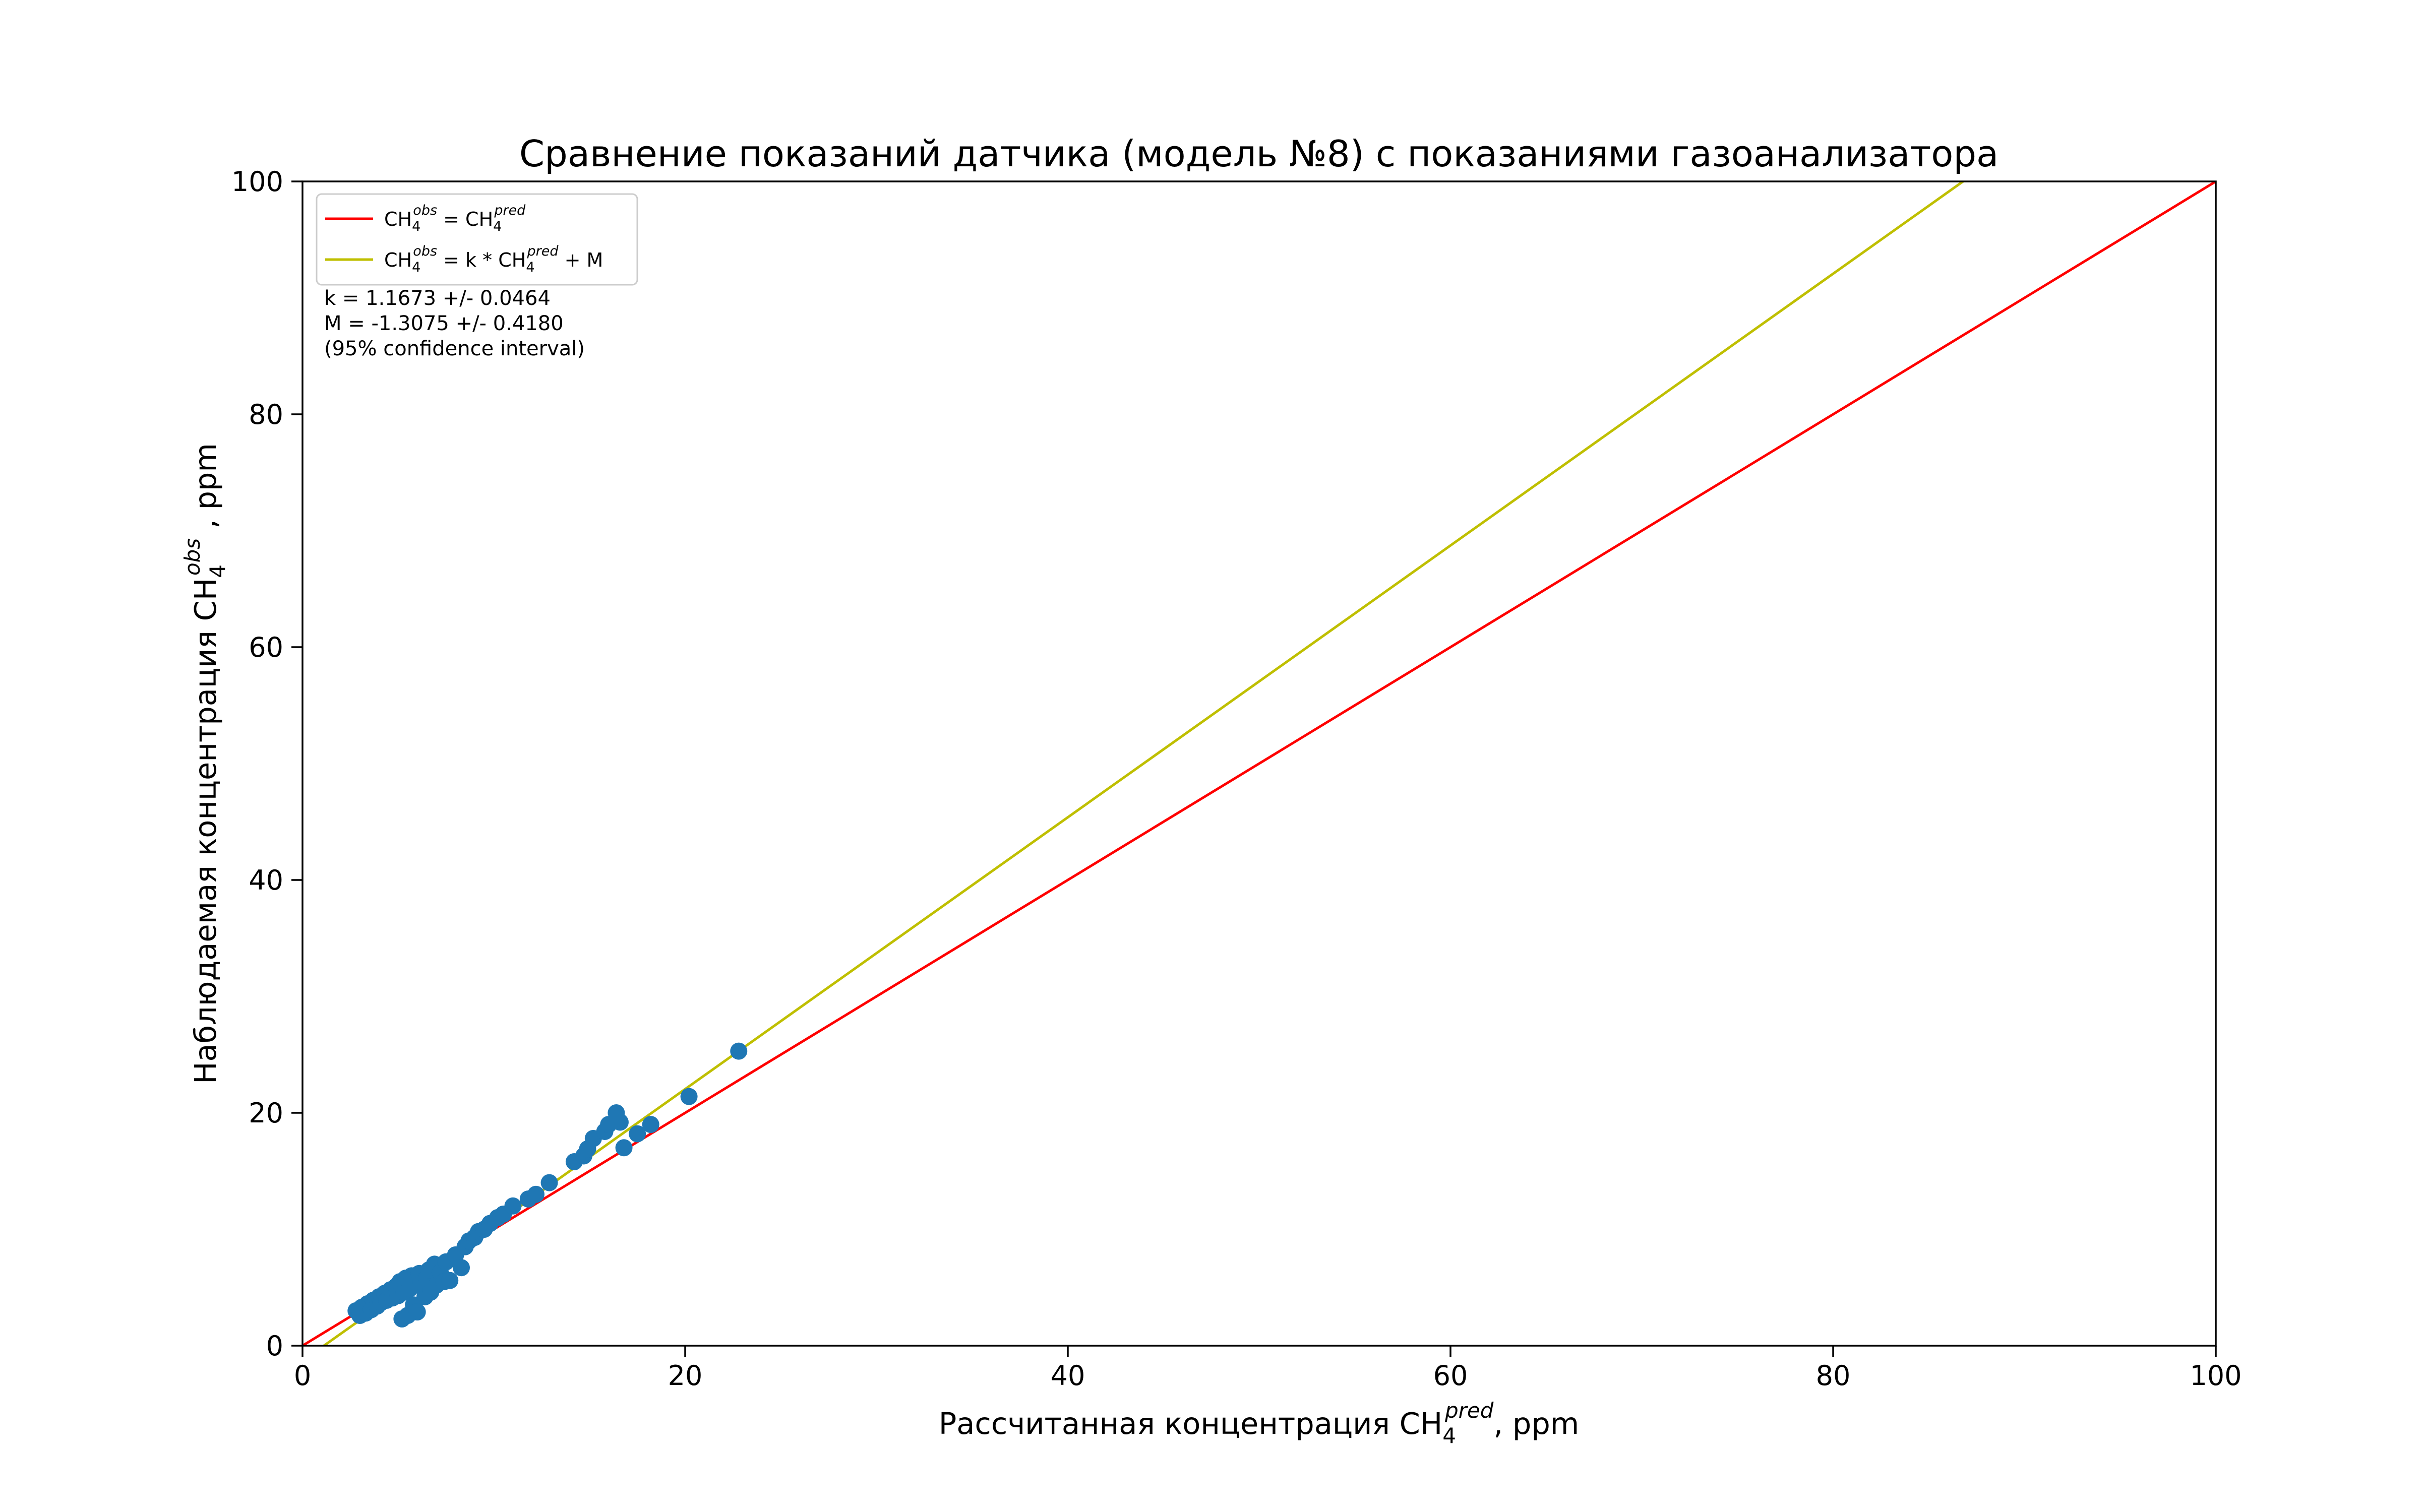 Image resolution: width=2420 pixels, height=1512 pixels. I want to click on x-axis: 0 20 40 60 80 100, so click(1268, 1369).